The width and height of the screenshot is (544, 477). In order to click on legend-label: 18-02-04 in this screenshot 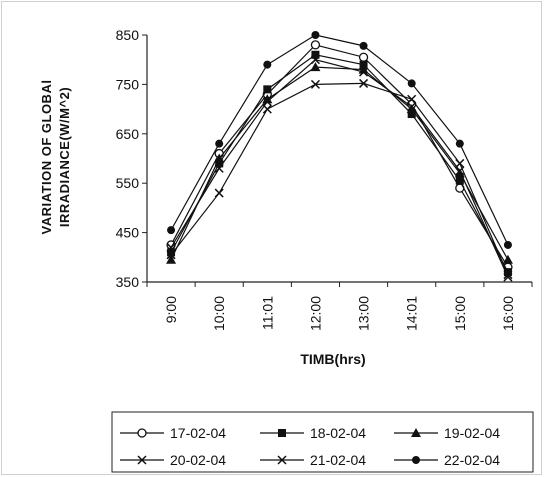, I will do `click(338, 433)`.